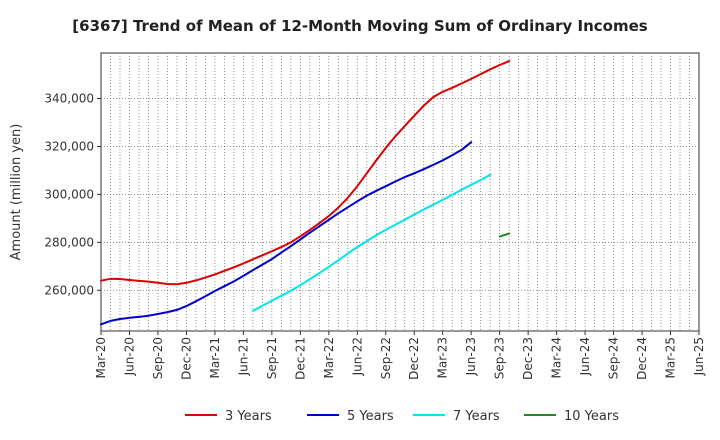  What do you see at coordinates (215, 357) in the screenshot?
I see `x-tick-label: Mar-21` at bounding box center [215, 357].